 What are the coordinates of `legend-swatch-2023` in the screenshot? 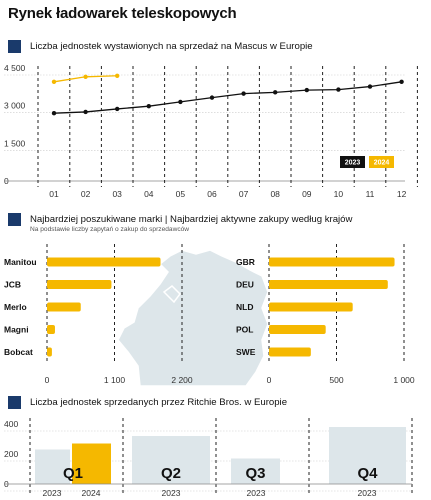 It's located at (352, 162).